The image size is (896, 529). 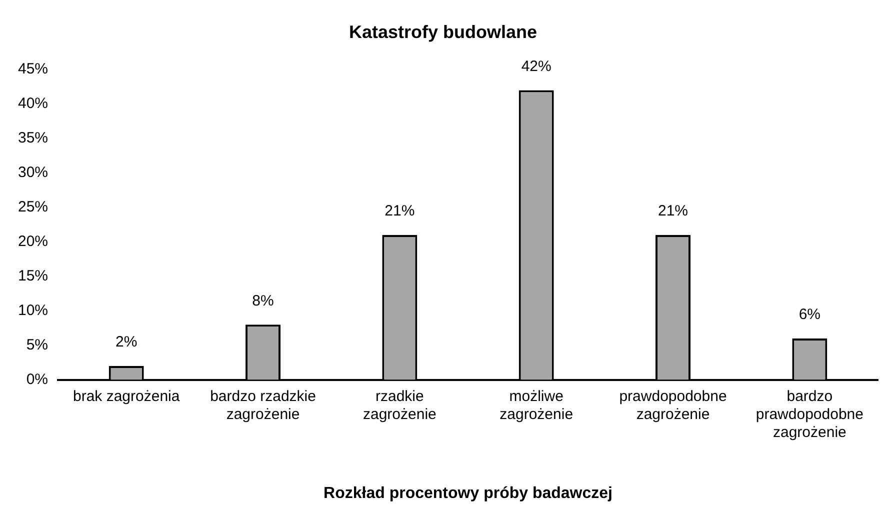 What do you see at coordinates (37, 345) in the screenshot?
I see `y-tick-label: 5%` at bounding box center [37, 345].